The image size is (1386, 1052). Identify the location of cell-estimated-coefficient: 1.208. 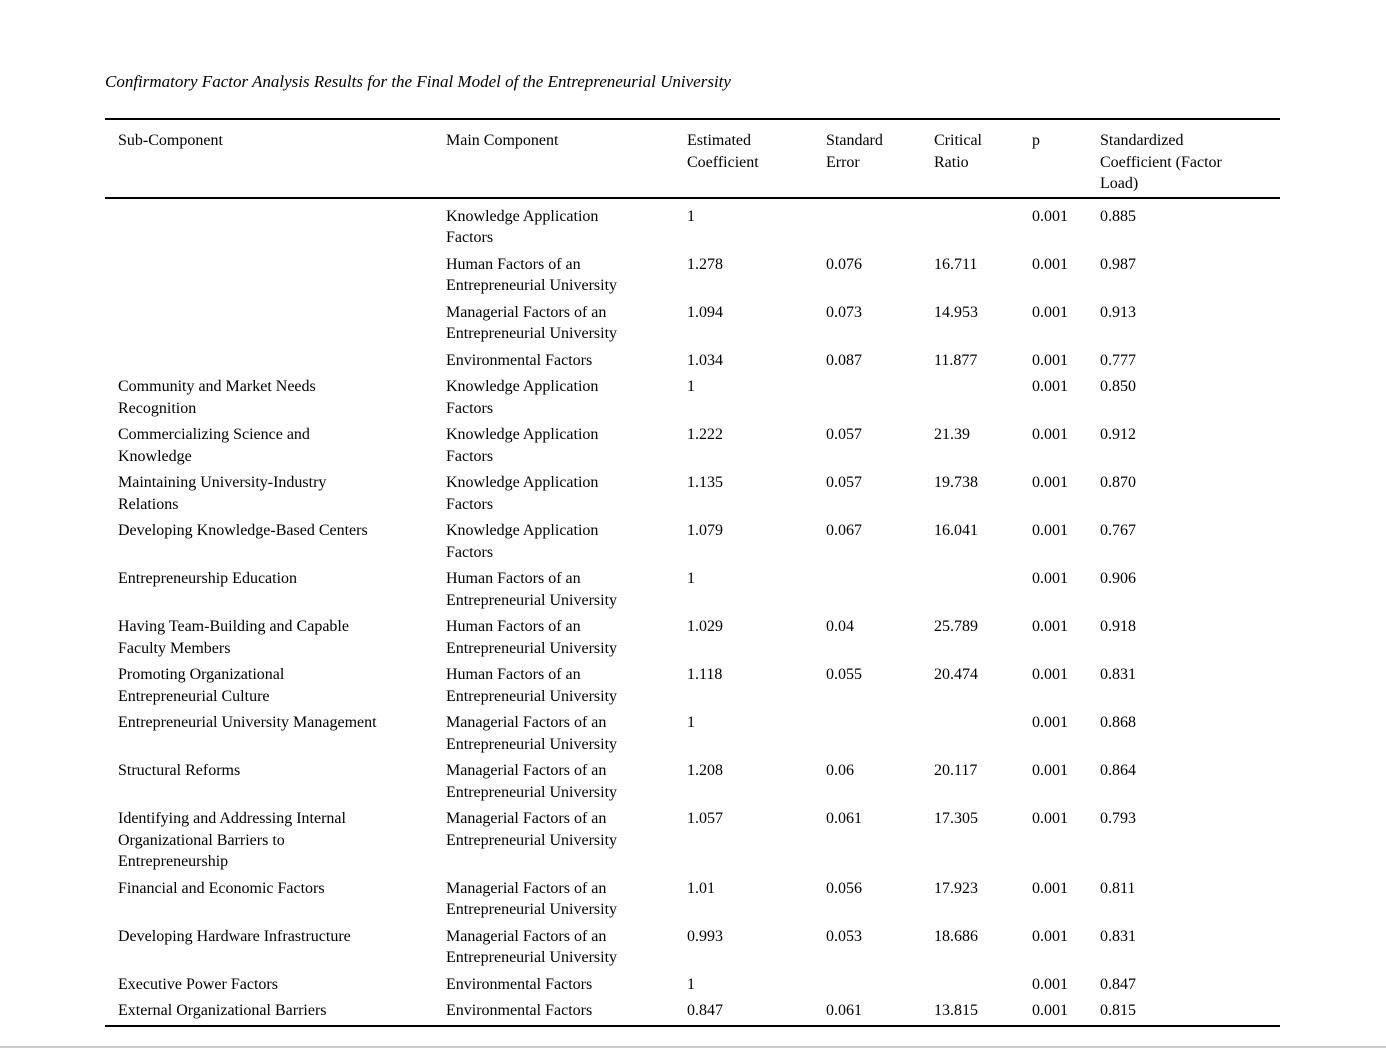
(705, 770).